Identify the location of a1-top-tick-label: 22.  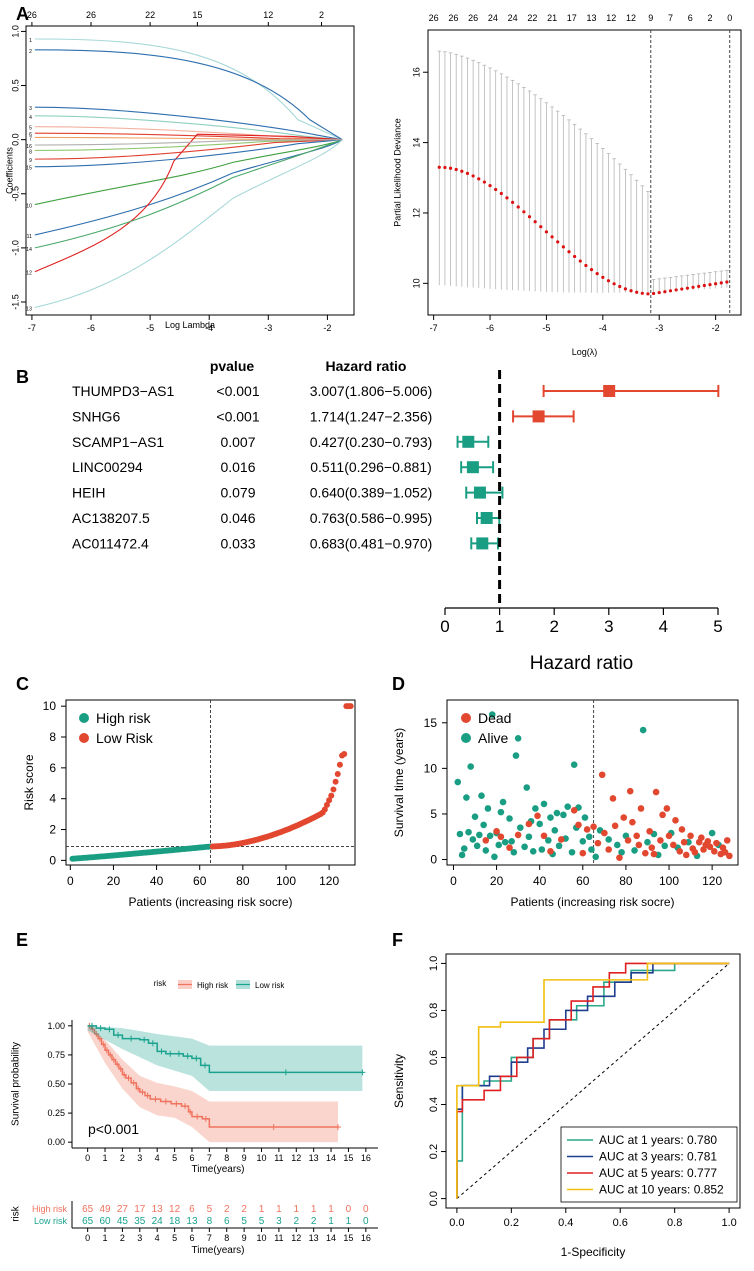
(150, 15).